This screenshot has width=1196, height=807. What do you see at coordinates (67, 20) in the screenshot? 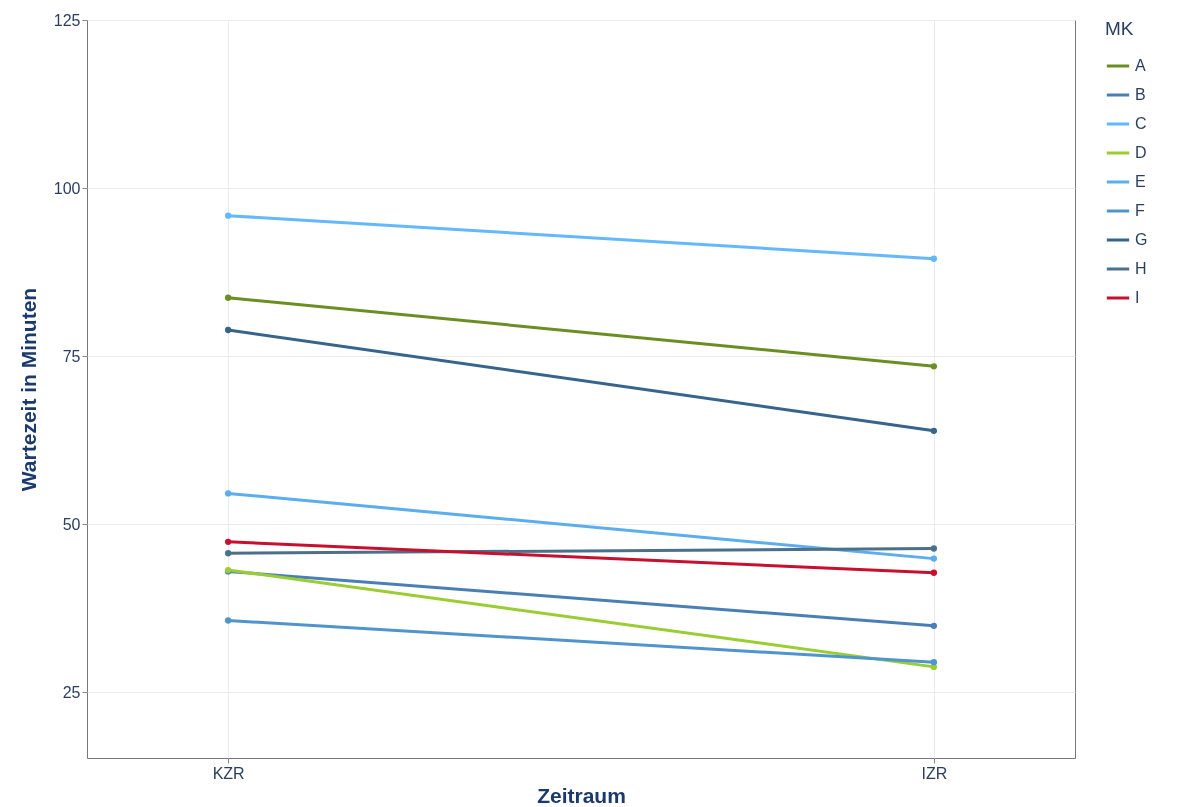
I see `y-tick-label: 125` at bounding box center [67, 20].